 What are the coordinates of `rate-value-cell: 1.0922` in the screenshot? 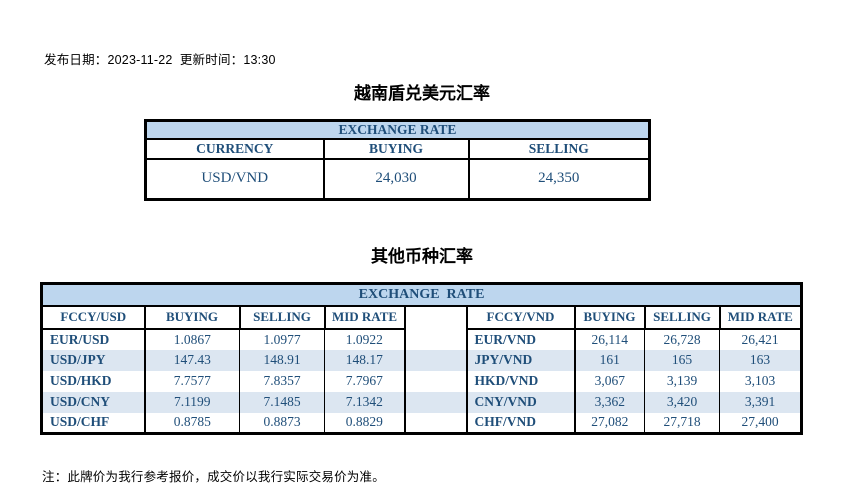 It's located at (364, 339).